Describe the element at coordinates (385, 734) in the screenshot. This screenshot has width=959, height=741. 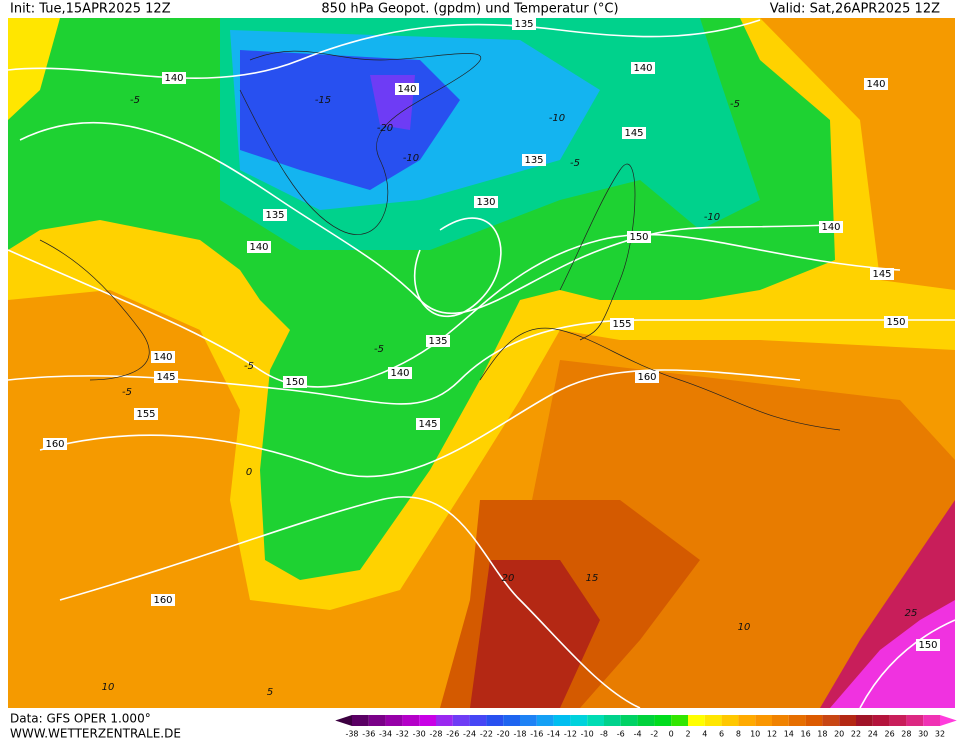
I see `legend-label: -34` at that location.